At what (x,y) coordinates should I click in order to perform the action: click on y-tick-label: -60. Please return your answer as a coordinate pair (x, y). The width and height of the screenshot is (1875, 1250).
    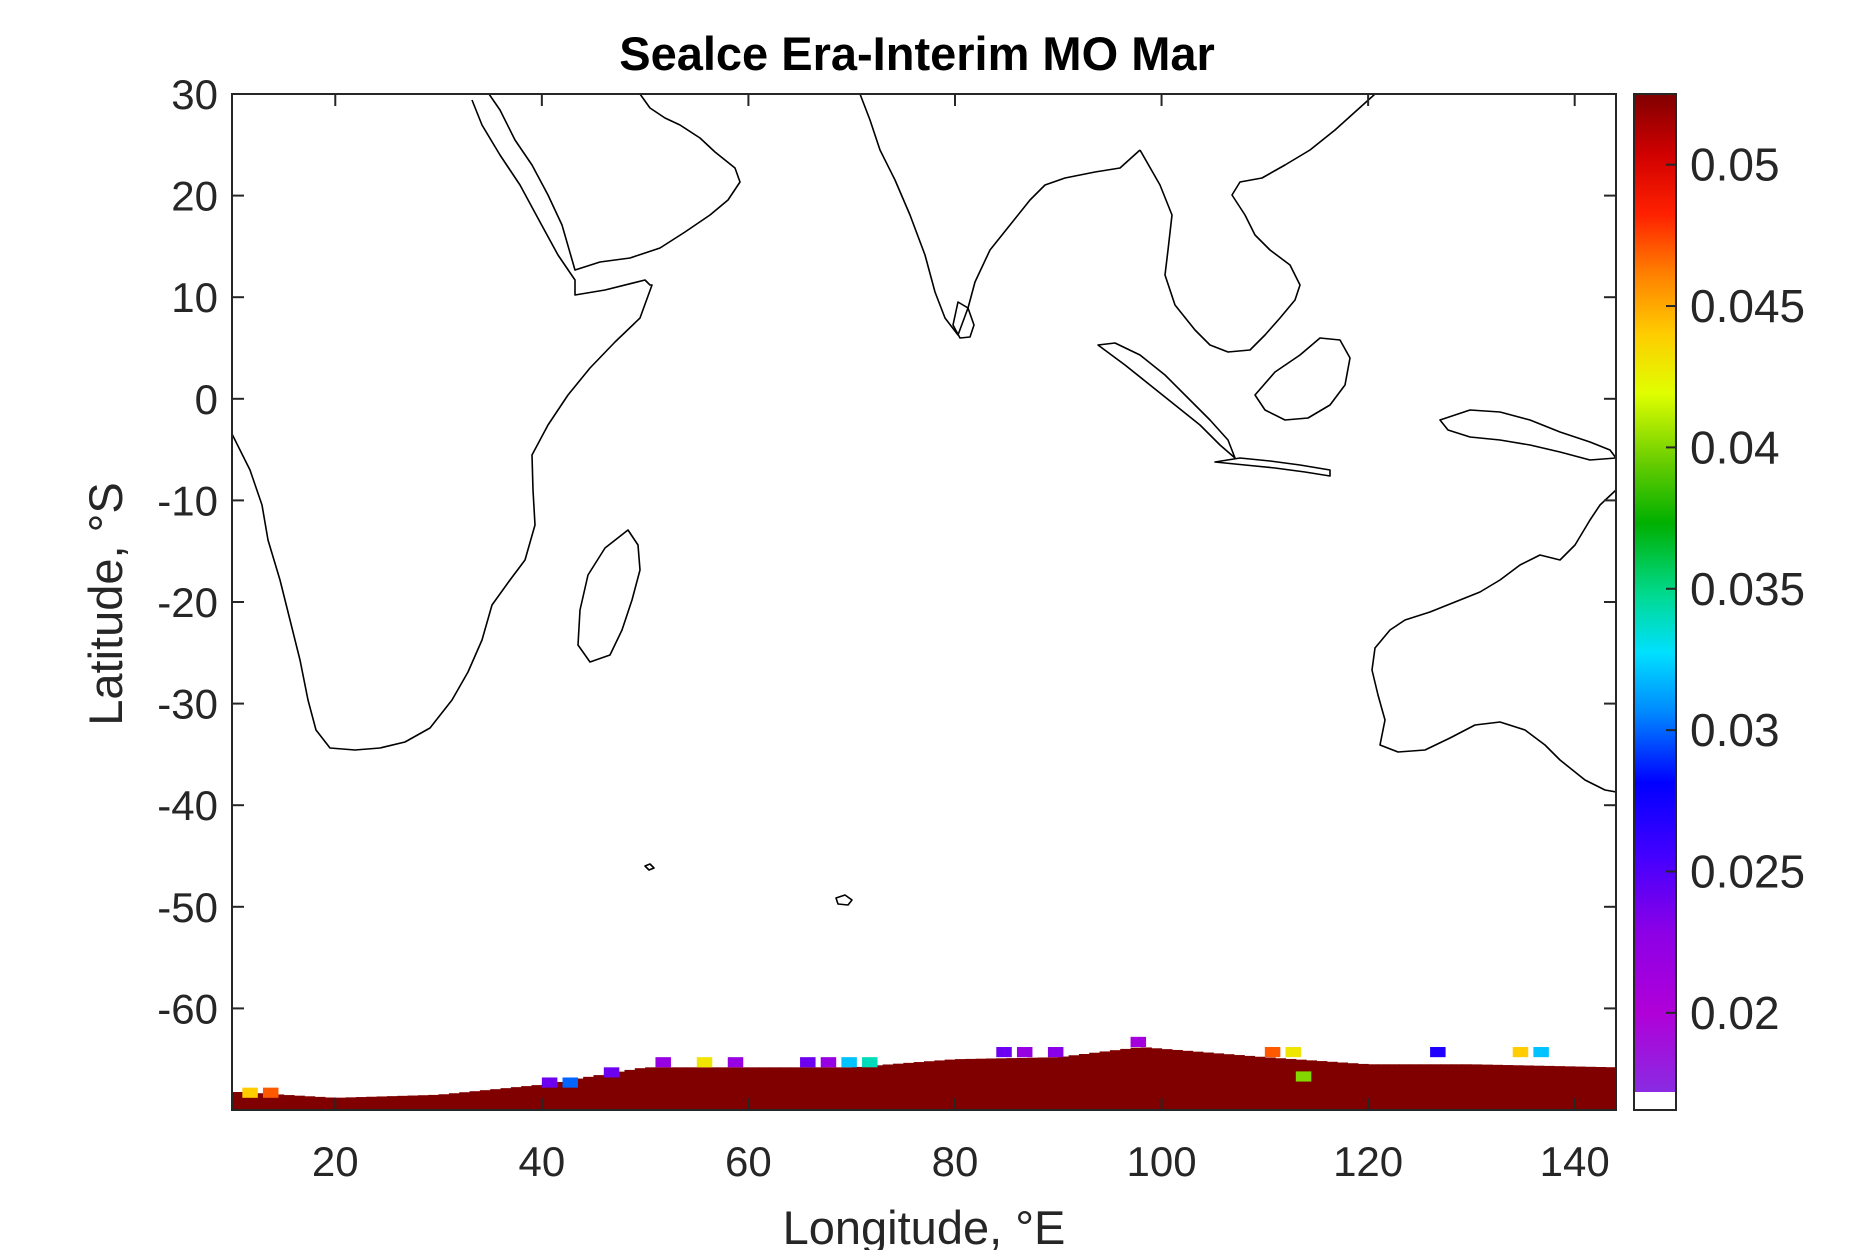
    Looking at the image, I should click on (187, 1008).